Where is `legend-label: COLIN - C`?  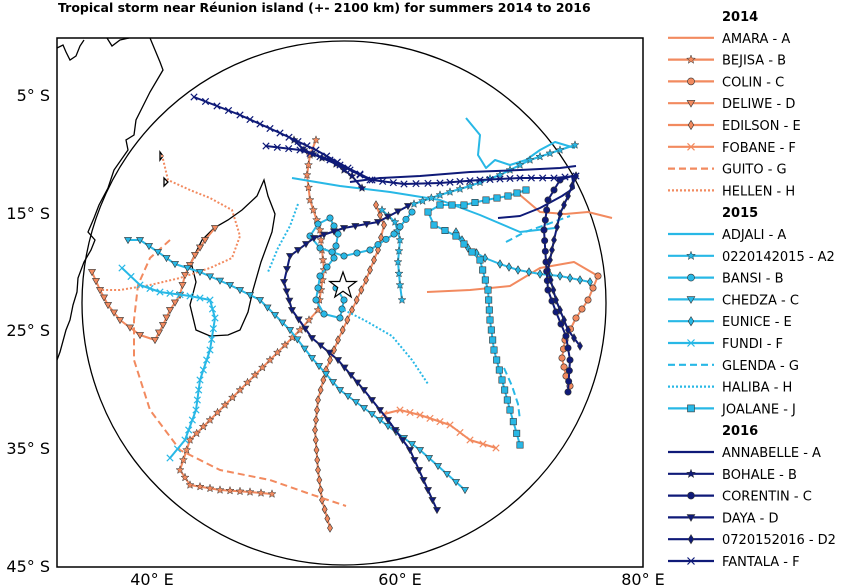 legend-label: COLIN - C is located at coordinates (753, 82).